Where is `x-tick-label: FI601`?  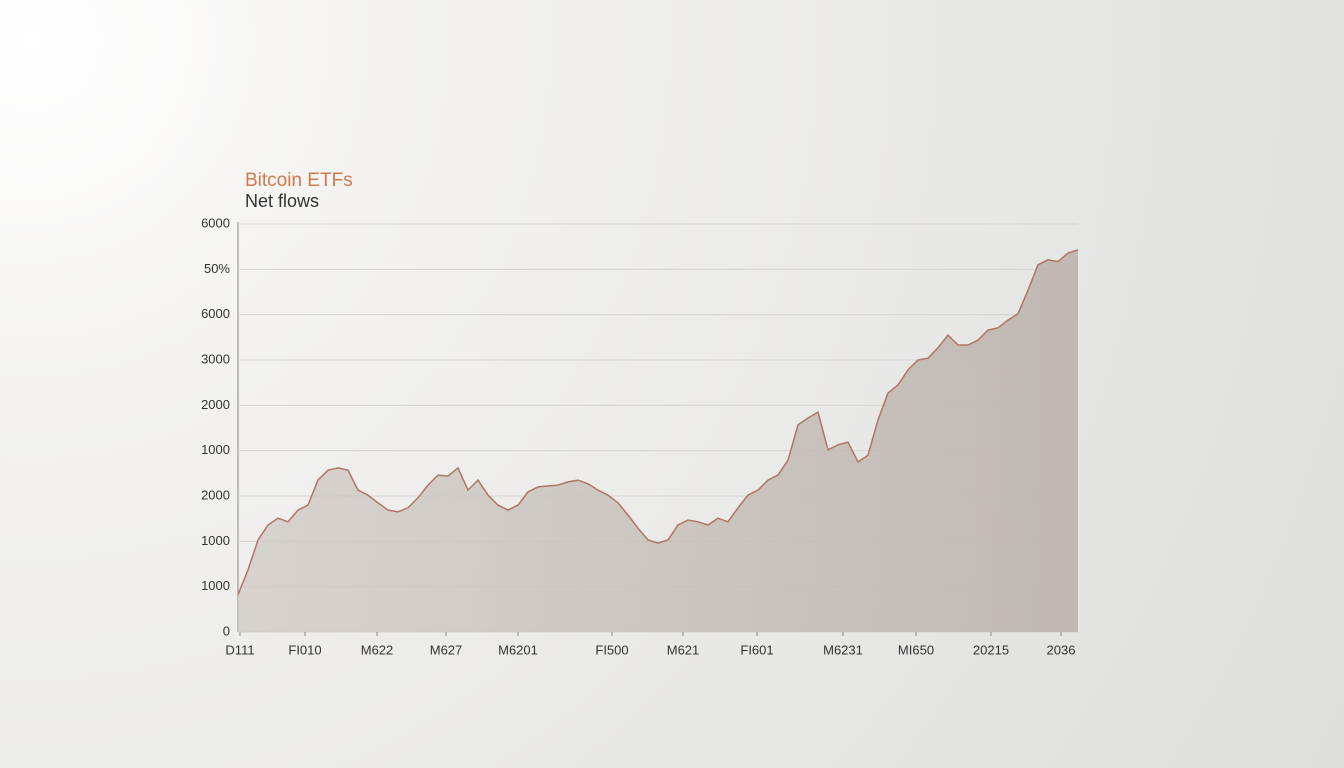 x-tick-label: FI601 is located at coordinates (756, 649).